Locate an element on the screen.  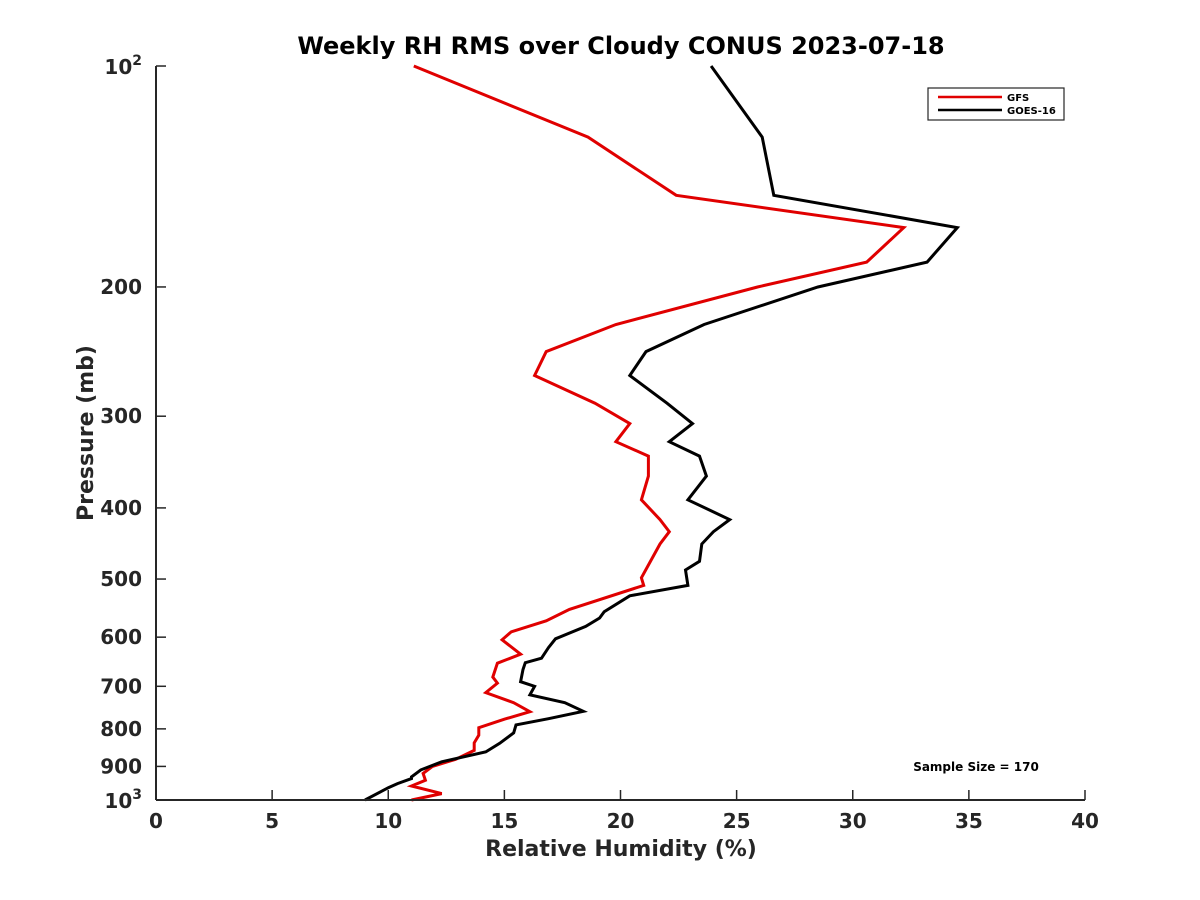
y-tick-label: 900 is located at coordinates (121, 766).